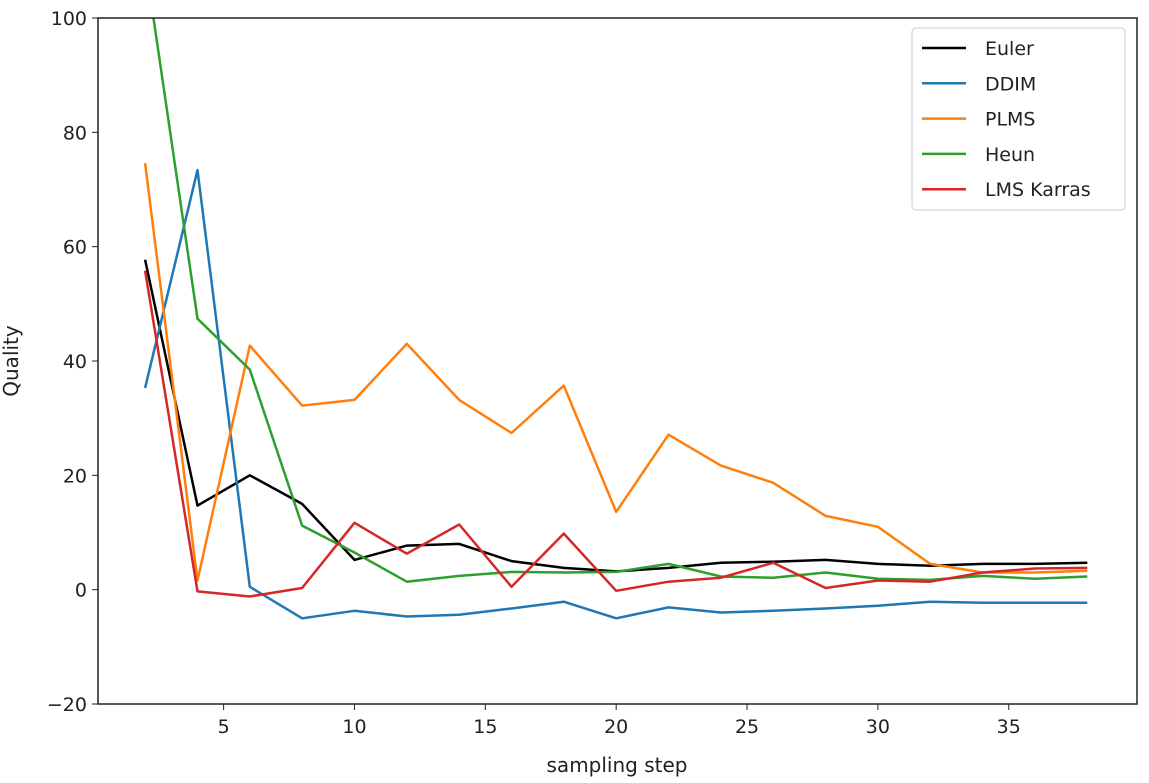 The image size is (1149, 783). Describe the element at coordinates (67, 705) in the screenshot. I see `y-tick-label: −20` at that location.